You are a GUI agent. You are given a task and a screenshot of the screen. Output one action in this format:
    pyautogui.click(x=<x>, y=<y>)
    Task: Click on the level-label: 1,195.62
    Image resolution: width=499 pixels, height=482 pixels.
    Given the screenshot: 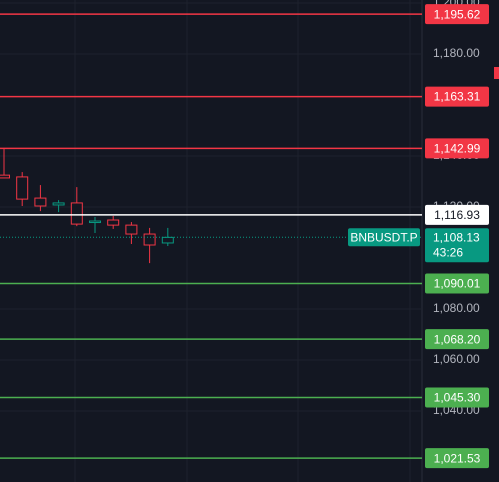 What is the action you would take?
    pyautogui.click(x=457, y=14)
    